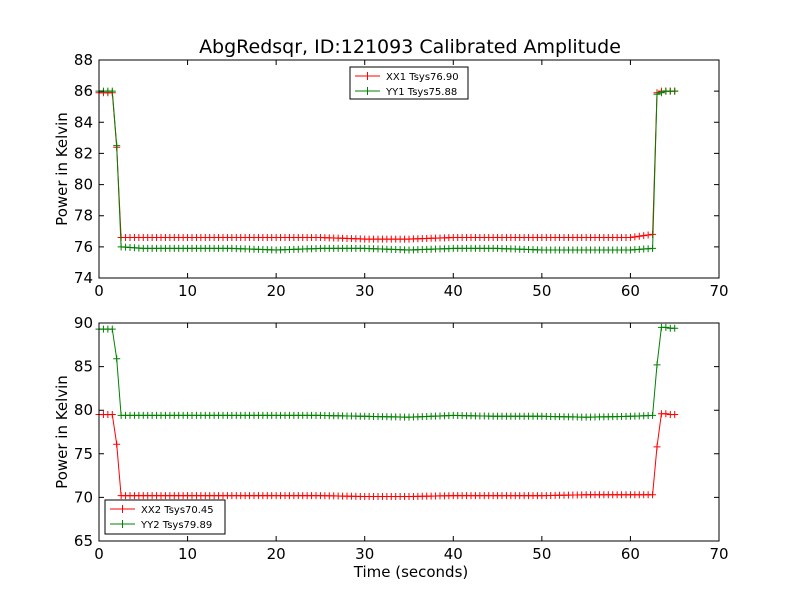 This screenshot has height=600, width=800. Describe the element at coordinates (422, 77) in the screenshot. I see `legend-label: XX1 Tsys76.90` at that location.